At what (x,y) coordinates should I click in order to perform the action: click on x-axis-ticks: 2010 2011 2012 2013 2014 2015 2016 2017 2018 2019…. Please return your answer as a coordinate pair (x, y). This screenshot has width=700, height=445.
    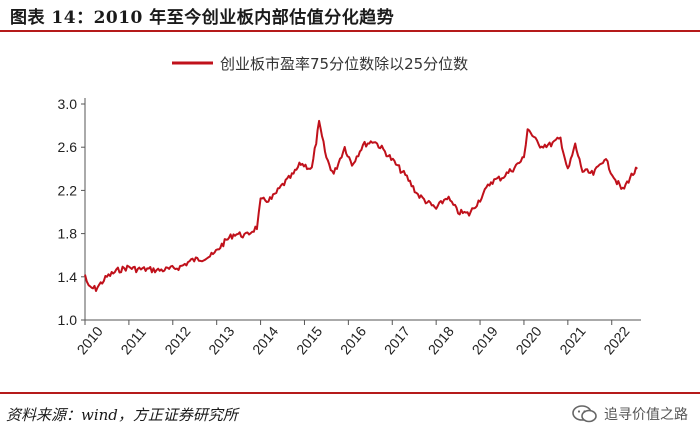
    Looking at the image, I should click on (353, 338).